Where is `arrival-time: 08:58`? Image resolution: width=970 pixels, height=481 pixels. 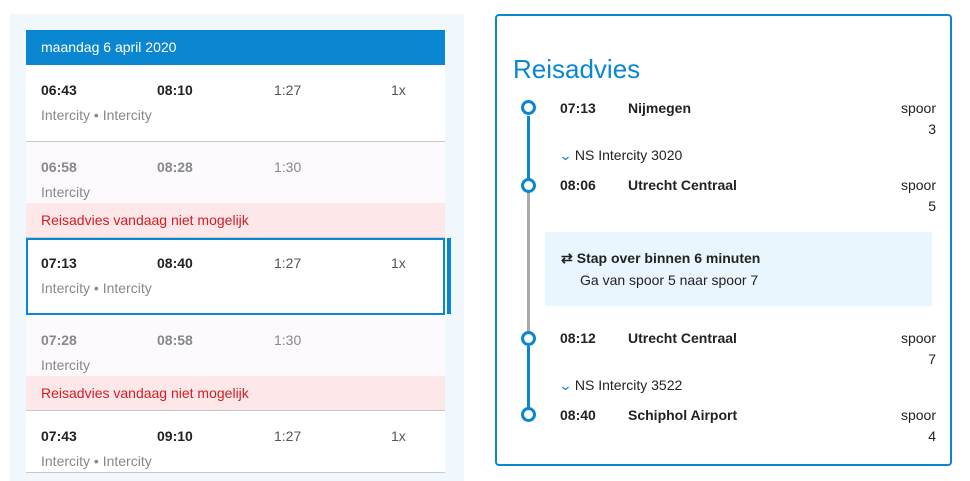 arrival-time: 08:58 is located at coordinates (175, 340).